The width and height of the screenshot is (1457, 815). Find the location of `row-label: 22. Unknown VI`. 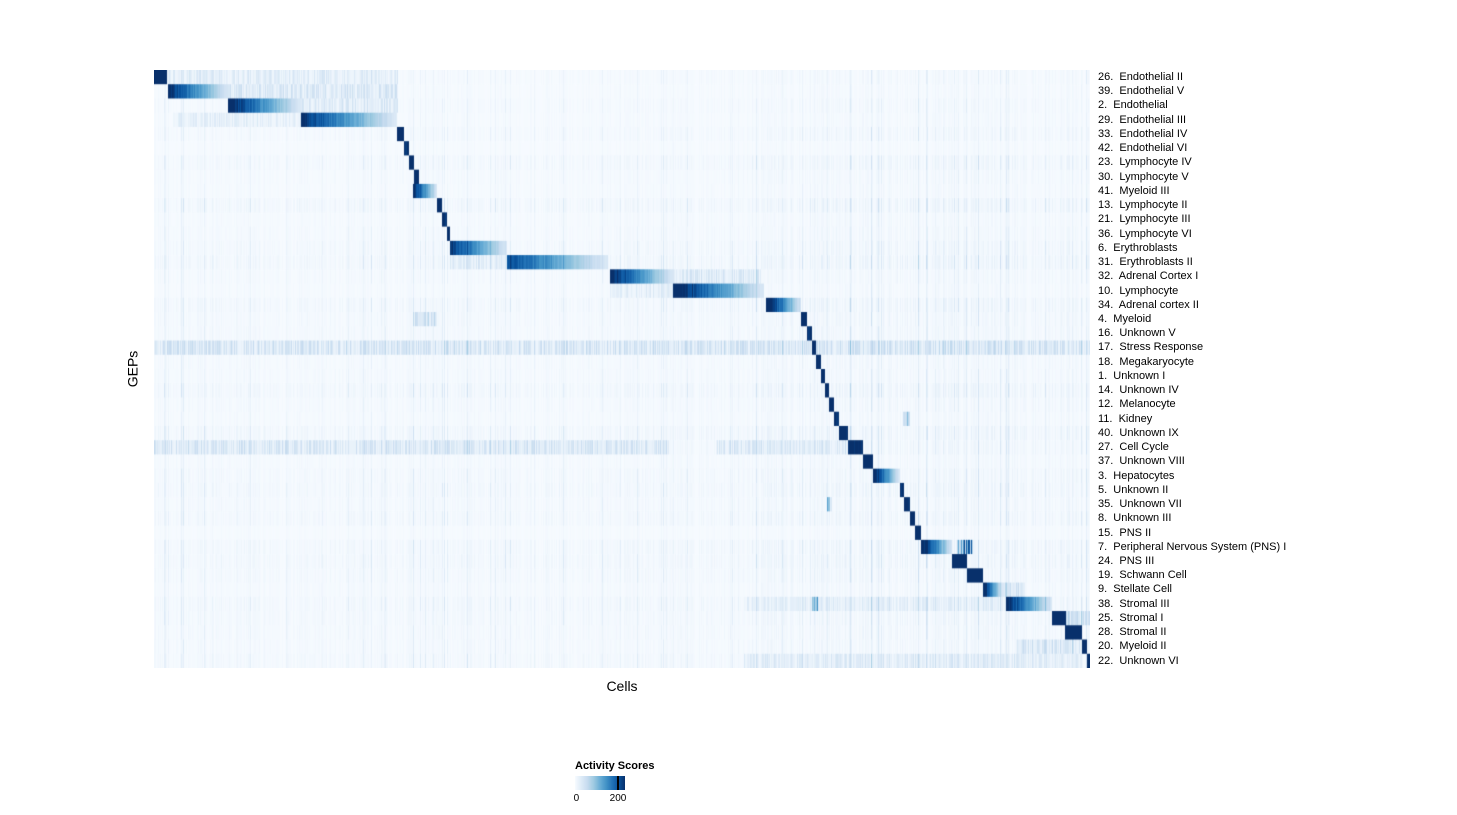

row-label: 22. Unknown VI is located at coordinates (1138, 660).